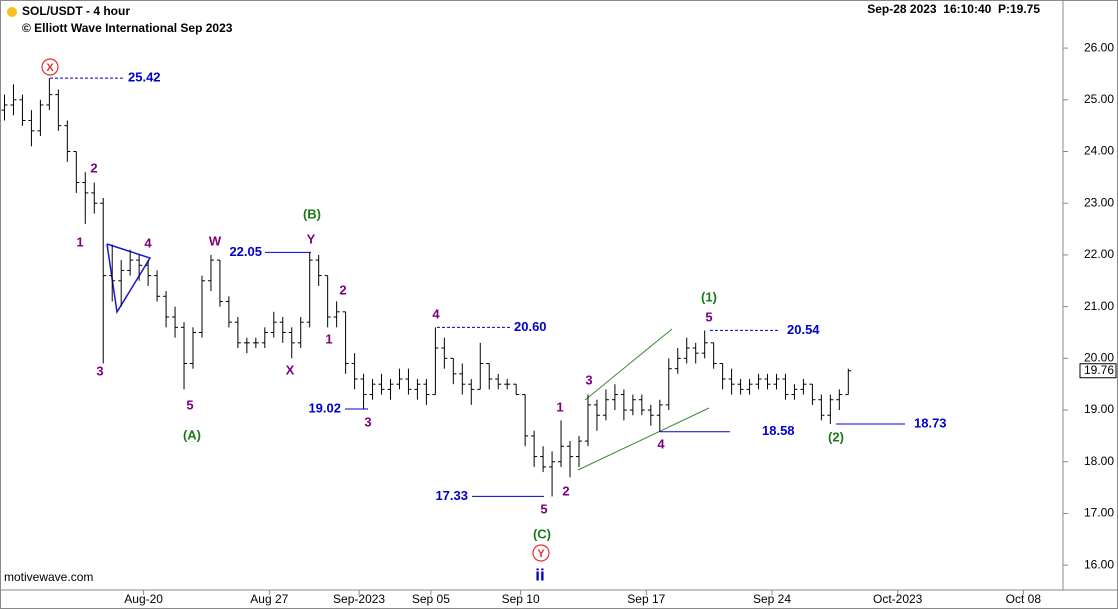 The height and width of the screenshot is (609, 1118). Describe the element at coordinates (1099, 99) in the screenshot. I see `y-tick-label: 25.00` at that location.